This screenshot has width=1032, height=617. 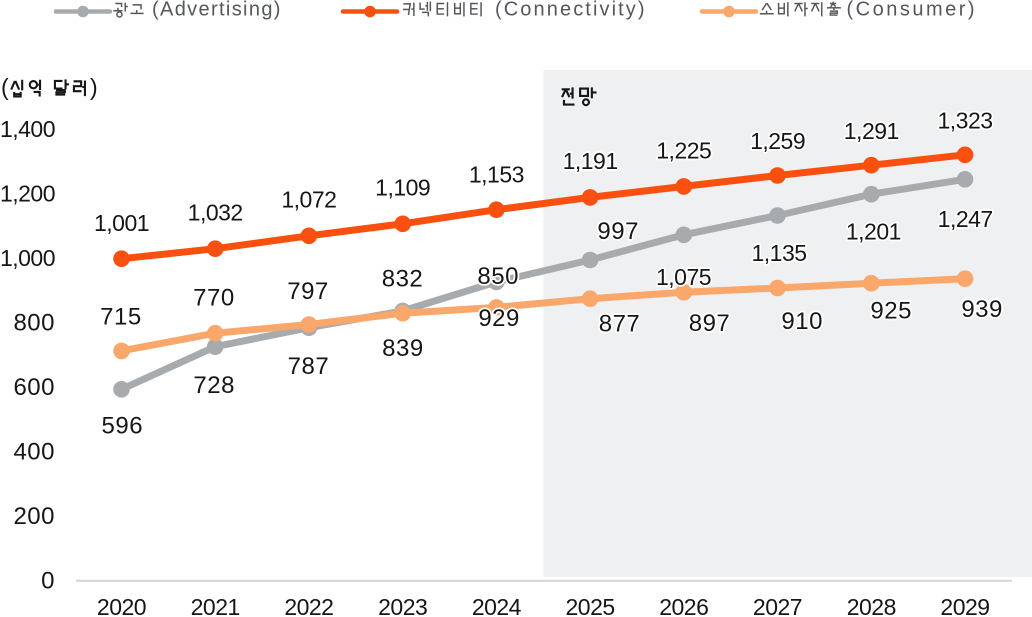 I want to click on svg-text: 1,072, so click(x=308, y=200).